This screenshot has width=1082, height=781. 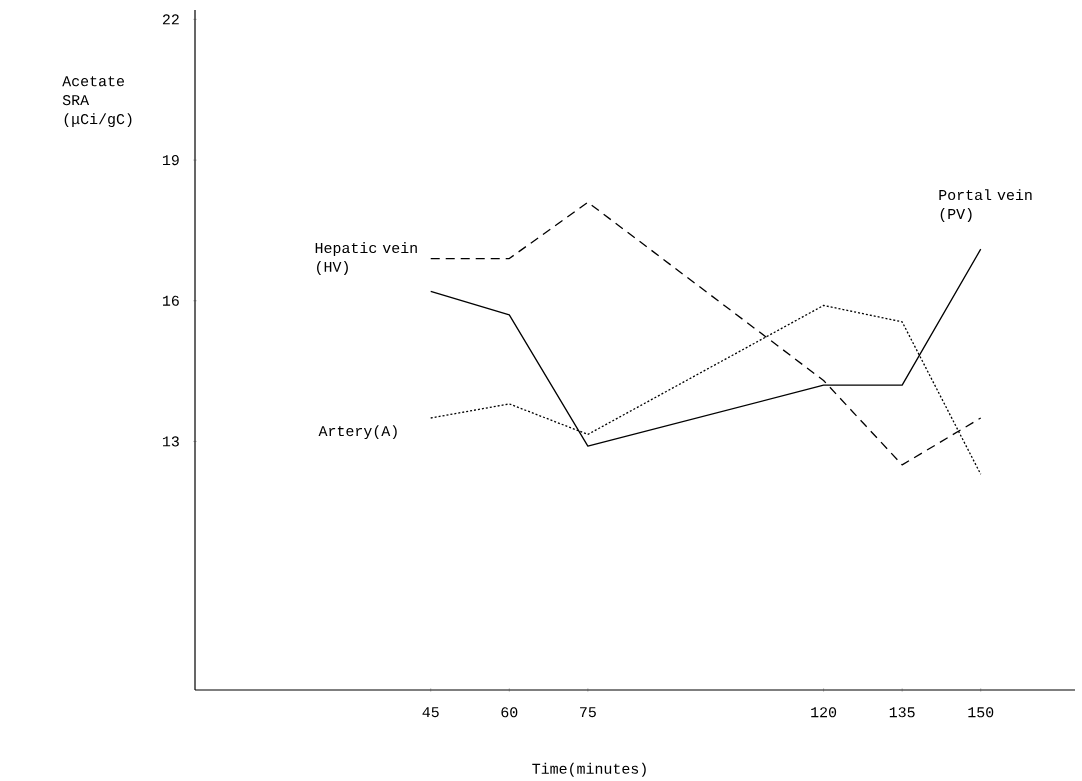 I want to click on y-tick-label: 22, so click(x=170, y=19).